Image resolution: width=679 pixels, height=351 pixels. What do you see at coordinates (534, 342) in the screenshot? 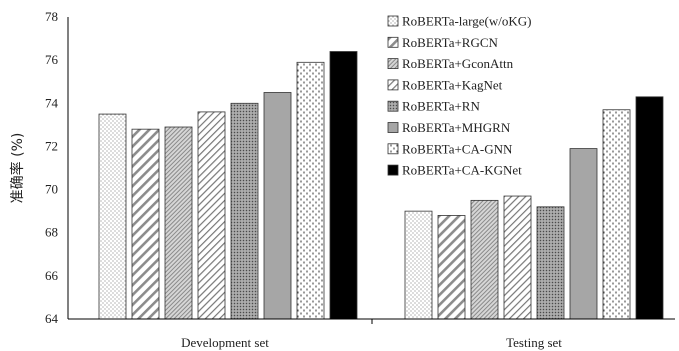
I see `x-category-label: Testing set` at bounding box center [534, 342].